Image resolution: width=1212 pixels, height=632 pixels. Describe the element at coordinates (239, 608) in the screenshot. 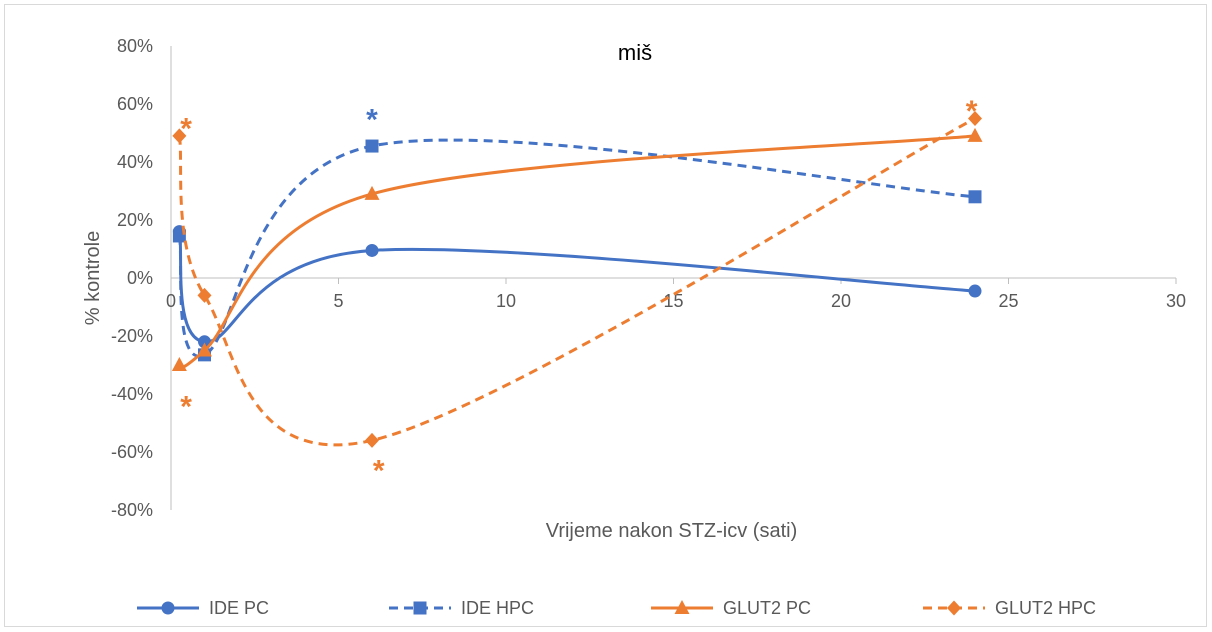

I see `legend-label-ide-pc: IDE PC` at that location.